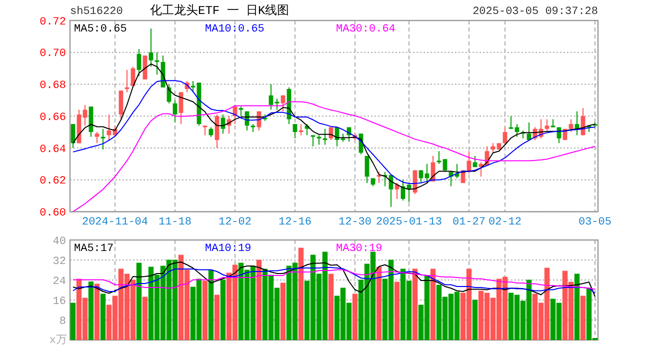  What do you see at coordinates (409, 222) in the screenshot?
I see `x-tick-label: 2025-01-13` at bounding box center [409, 222].